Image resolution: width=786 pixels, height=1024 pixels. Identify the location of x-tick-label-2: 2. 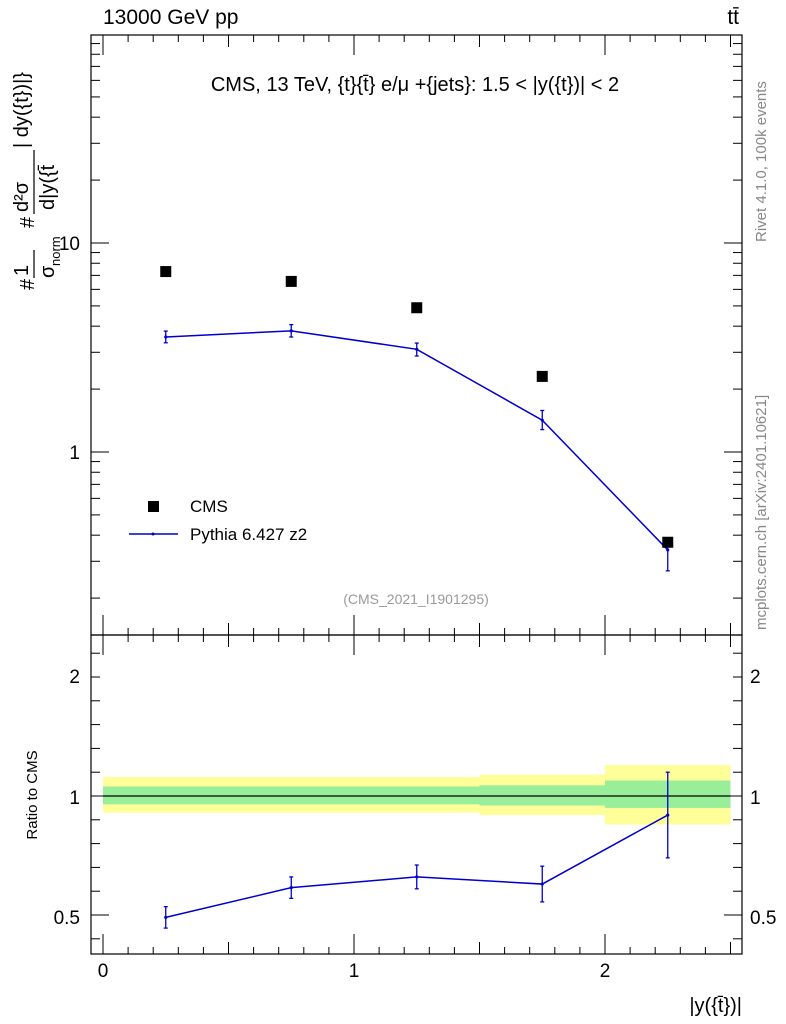
(605, 971).